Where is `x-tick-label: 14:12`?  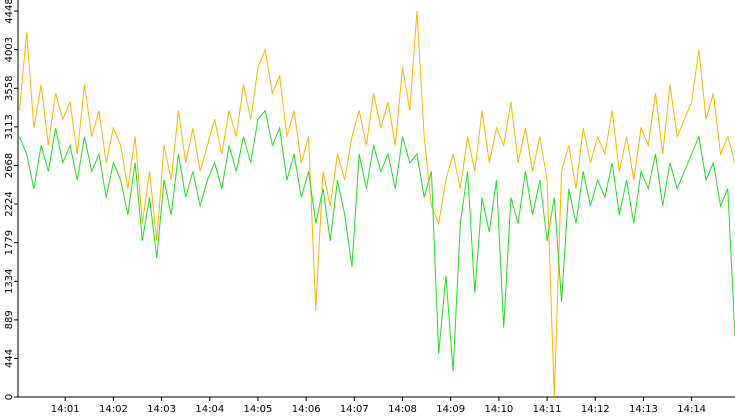
x-tick-label: 14:12 is located at coordinates (595, 409).